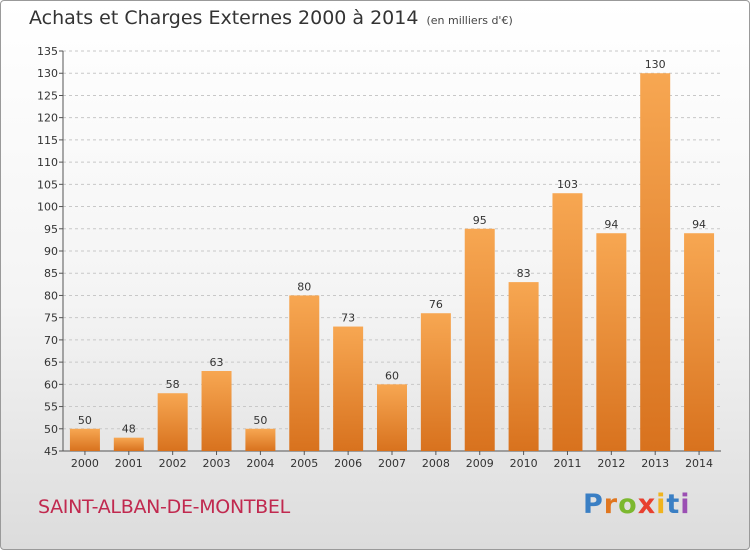 The height and width of the screenshot is (550, 750). What do you see at coordinates (436, 463) in the screenshot?
I see `x-tick-label: 2008` at bounding box center [436, 463].